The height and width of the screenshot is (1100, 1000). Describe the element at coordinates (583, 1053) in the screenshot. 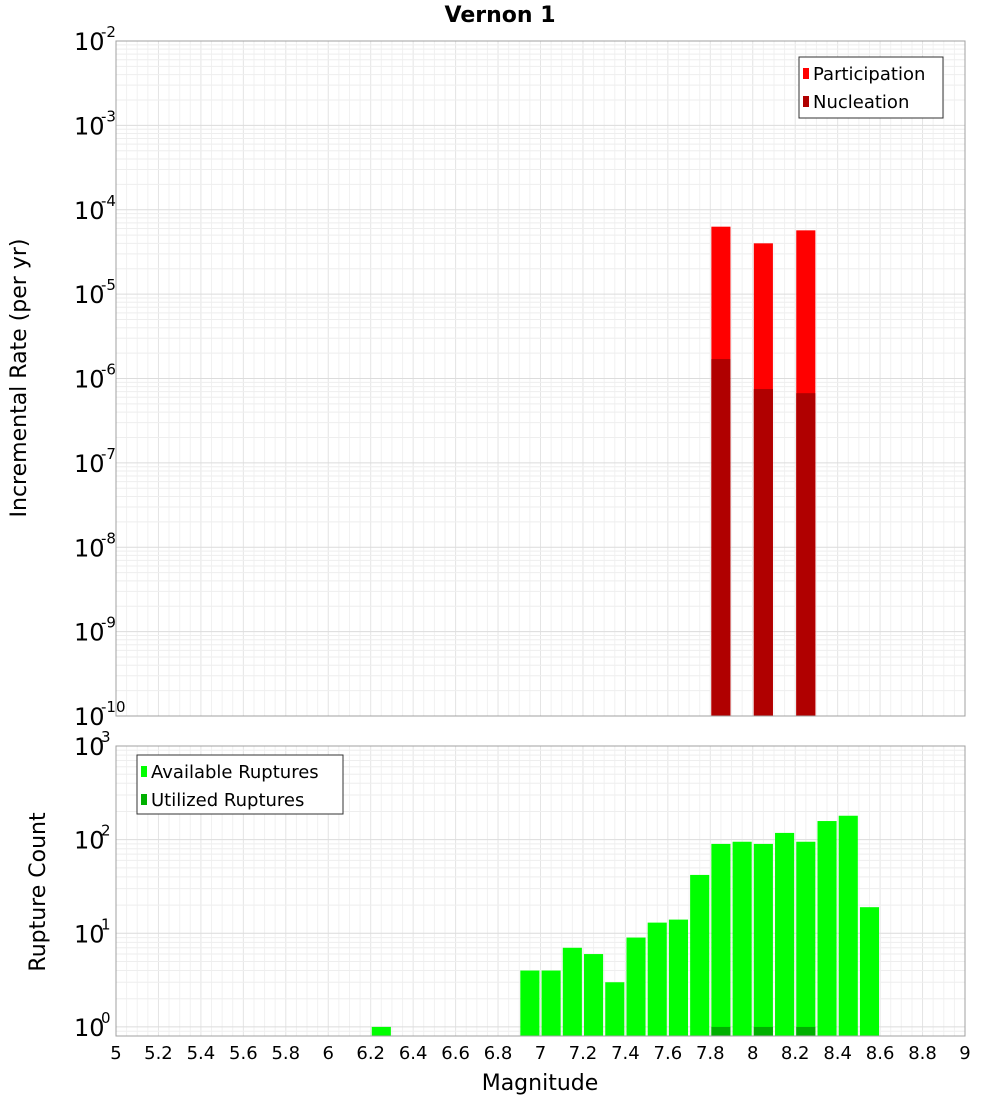

I see `x-tick-label: 7.2` at that location.